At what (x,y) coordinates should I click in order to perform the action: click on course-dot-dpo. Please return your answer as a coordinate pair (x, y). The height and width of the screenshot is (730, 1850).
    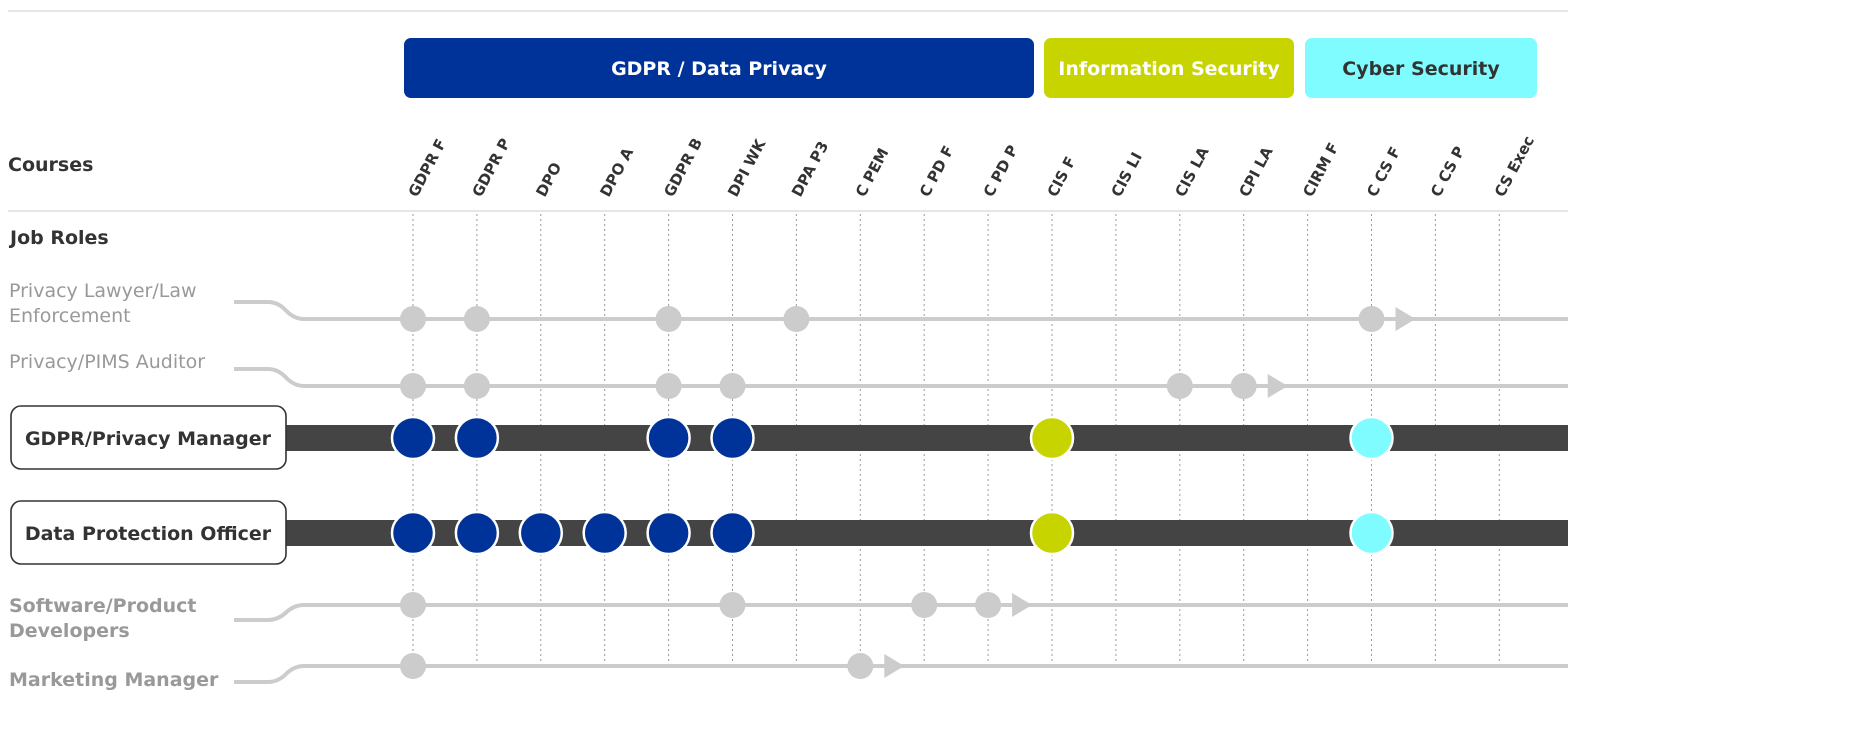
    Looking at the image, I should click on (541, 533).